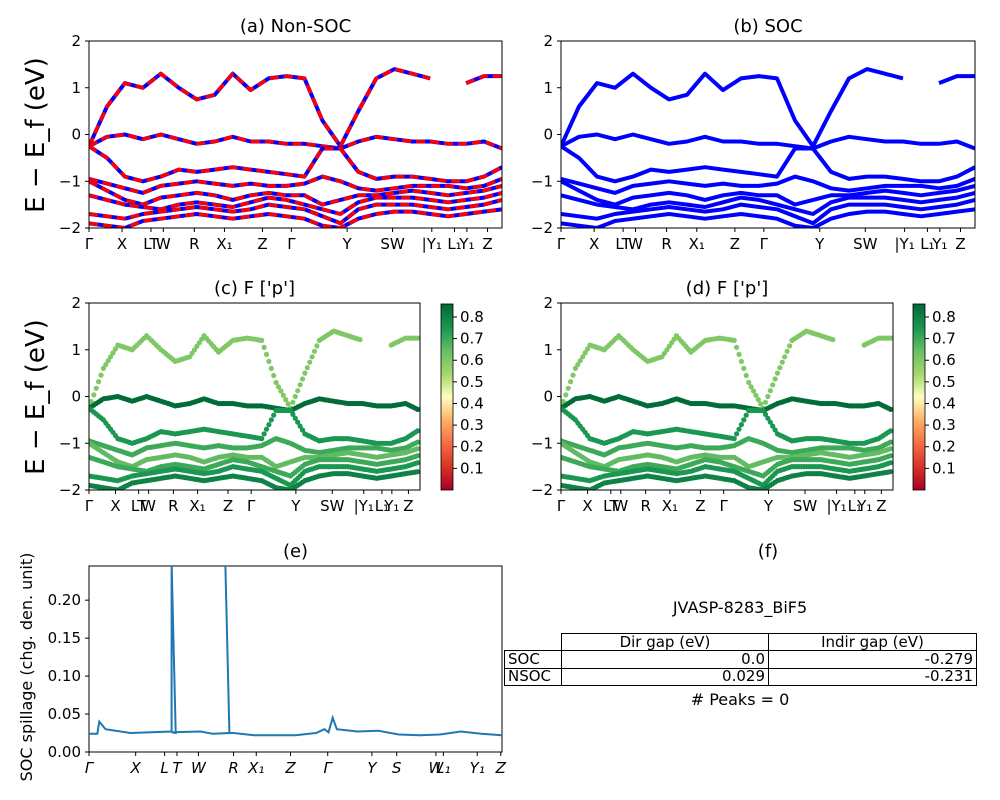 This screenshot has width=1000, height=800. What do you see at coordinates (724, 506) in the screenshot?
I see `x-tick-label: Γ` at bounding box center [724, 506].